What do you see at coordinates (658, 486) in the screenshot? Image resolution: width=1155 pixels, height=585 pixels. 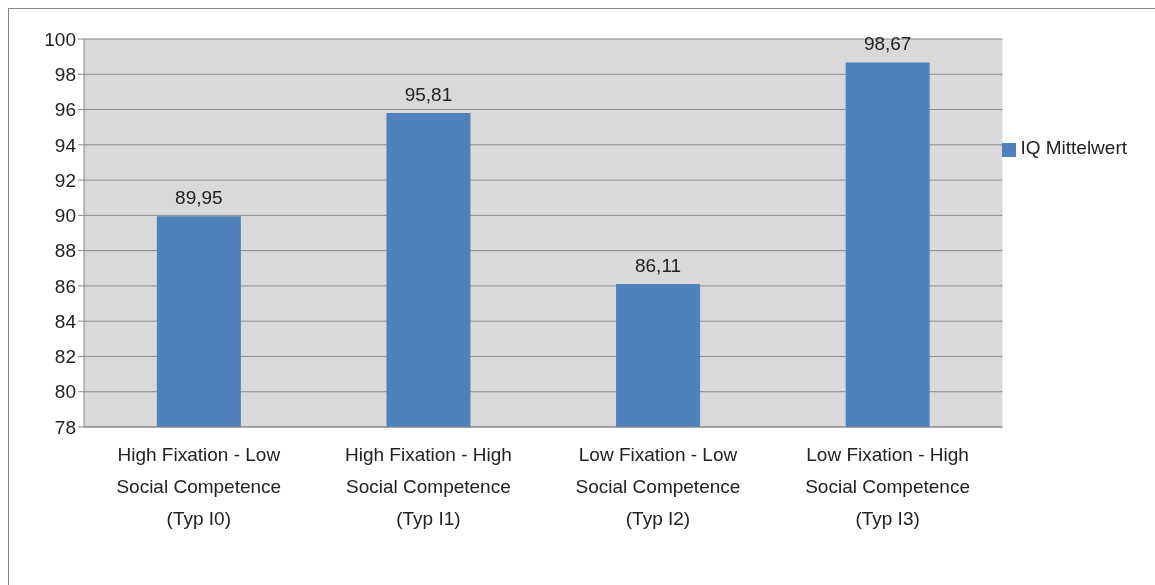 I see `x-tick-label: Low Fixation - Low Social Competence (Typ I2)` at bounding box center [658, 486].